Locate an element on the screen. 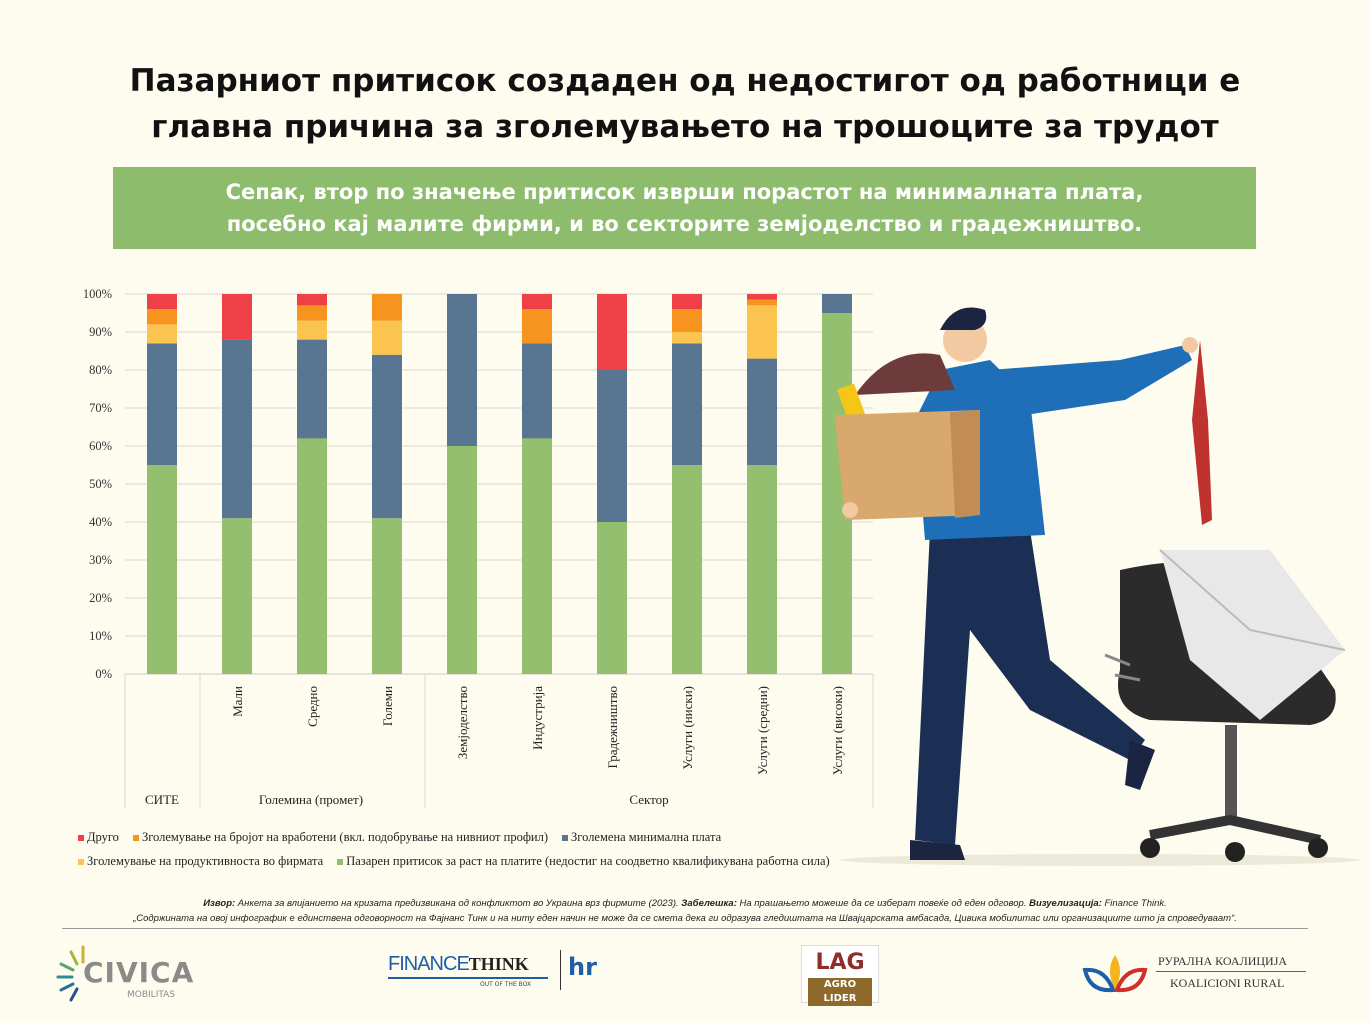  x-category-label: Земјоделство is located at coordinates (462, 722).